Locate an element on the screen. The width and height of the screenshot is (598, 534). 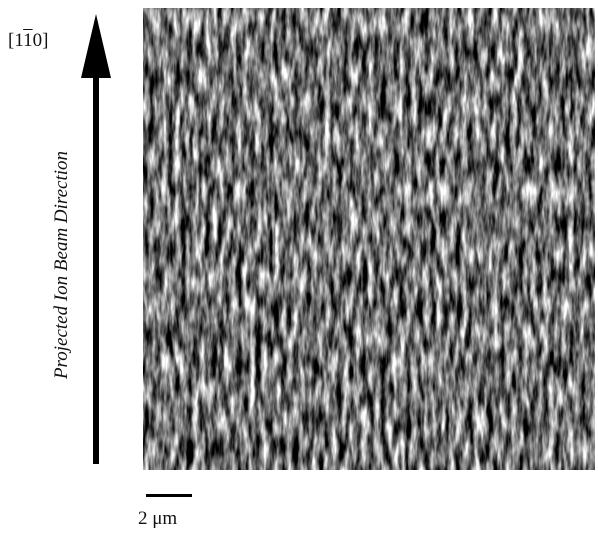
axis-caption-text: Projected Ion Beam Direction is located at coordinates (61, 265).